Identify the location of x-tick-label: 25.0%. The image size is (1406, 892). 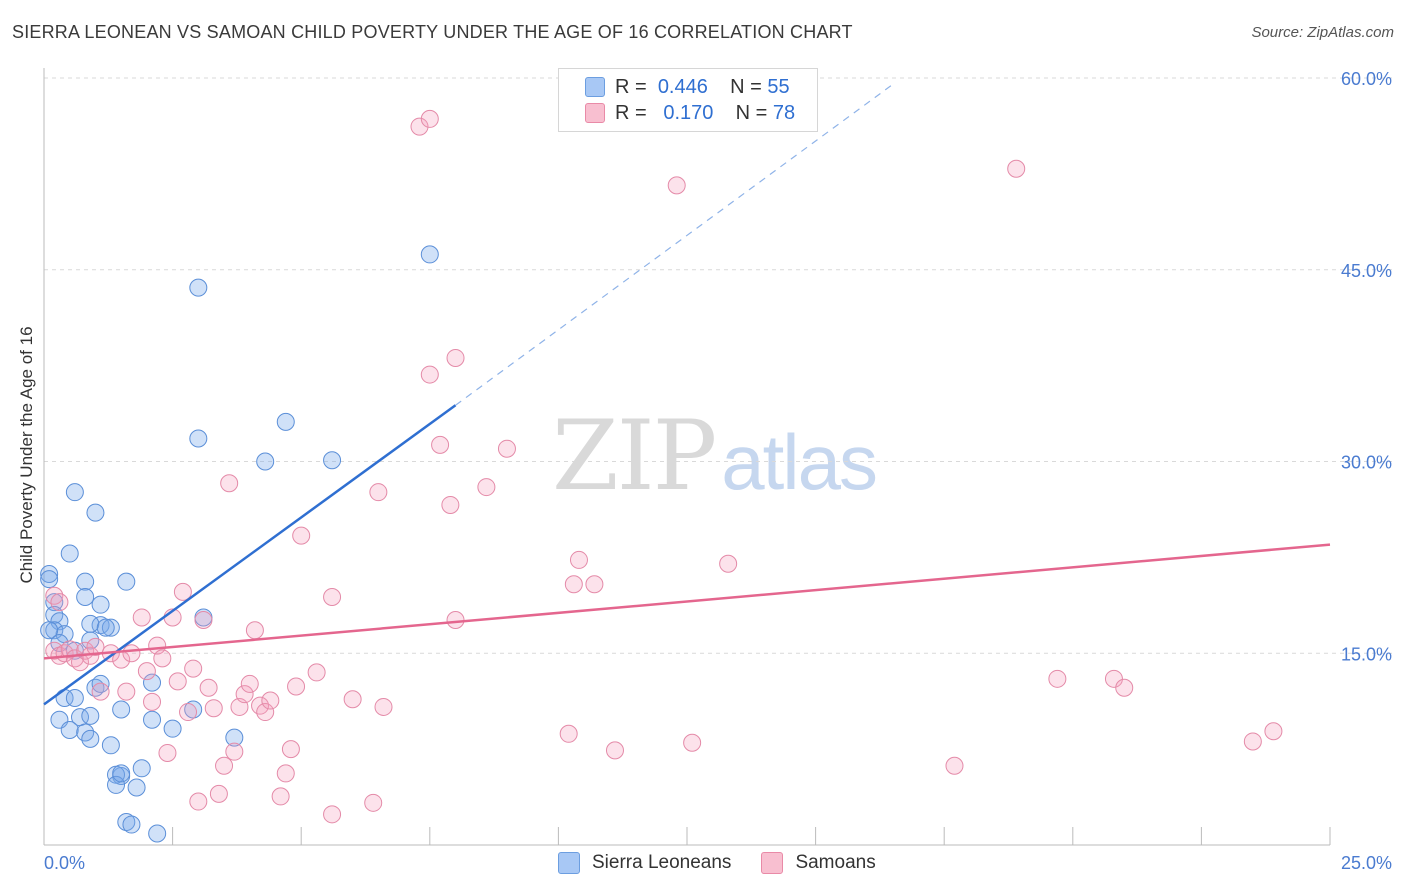
(1366, 863).